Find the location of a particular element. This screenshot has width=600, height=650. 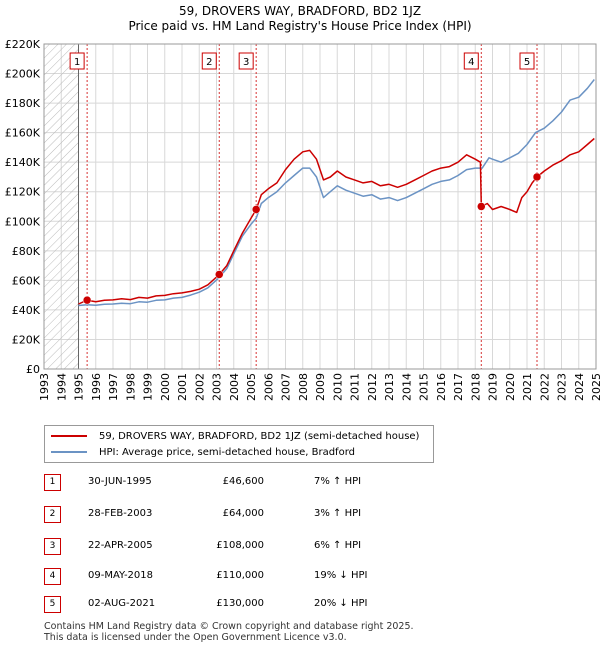

x-tick-label: 2021 is located at coordinates (527, 387).